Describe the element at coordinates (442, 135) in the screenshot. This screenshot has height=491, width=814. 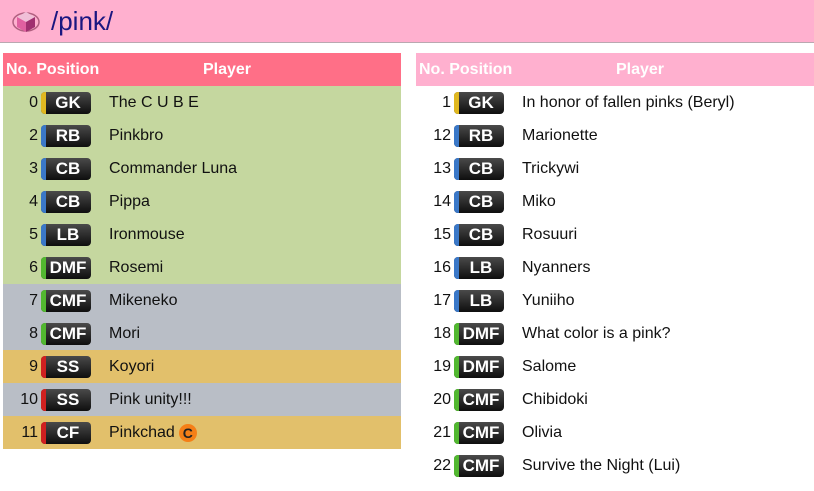
I see `player-number: 12` at that location.